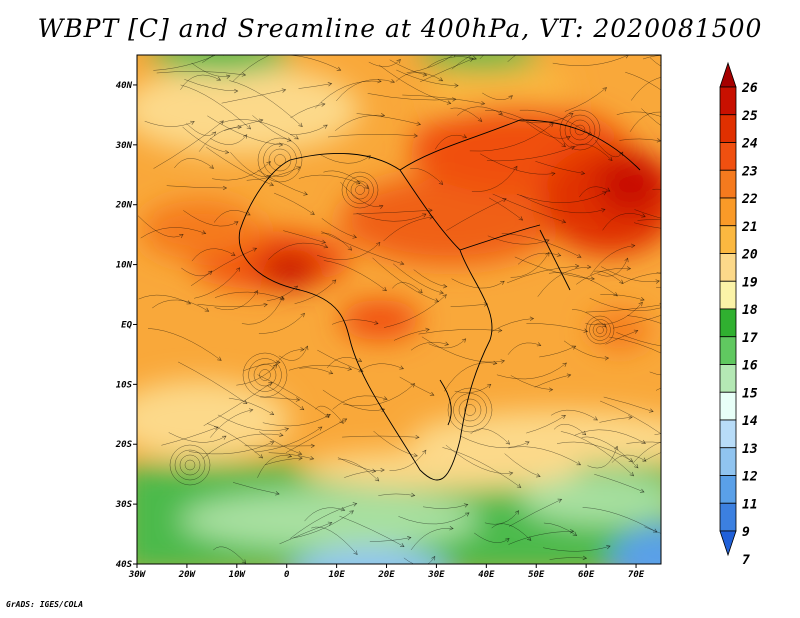  What do you see at coordinates (45, 604) in the screenshot?
I see `credit-text: GrADS: IGES/COLA` at bounding box center [45, 604].